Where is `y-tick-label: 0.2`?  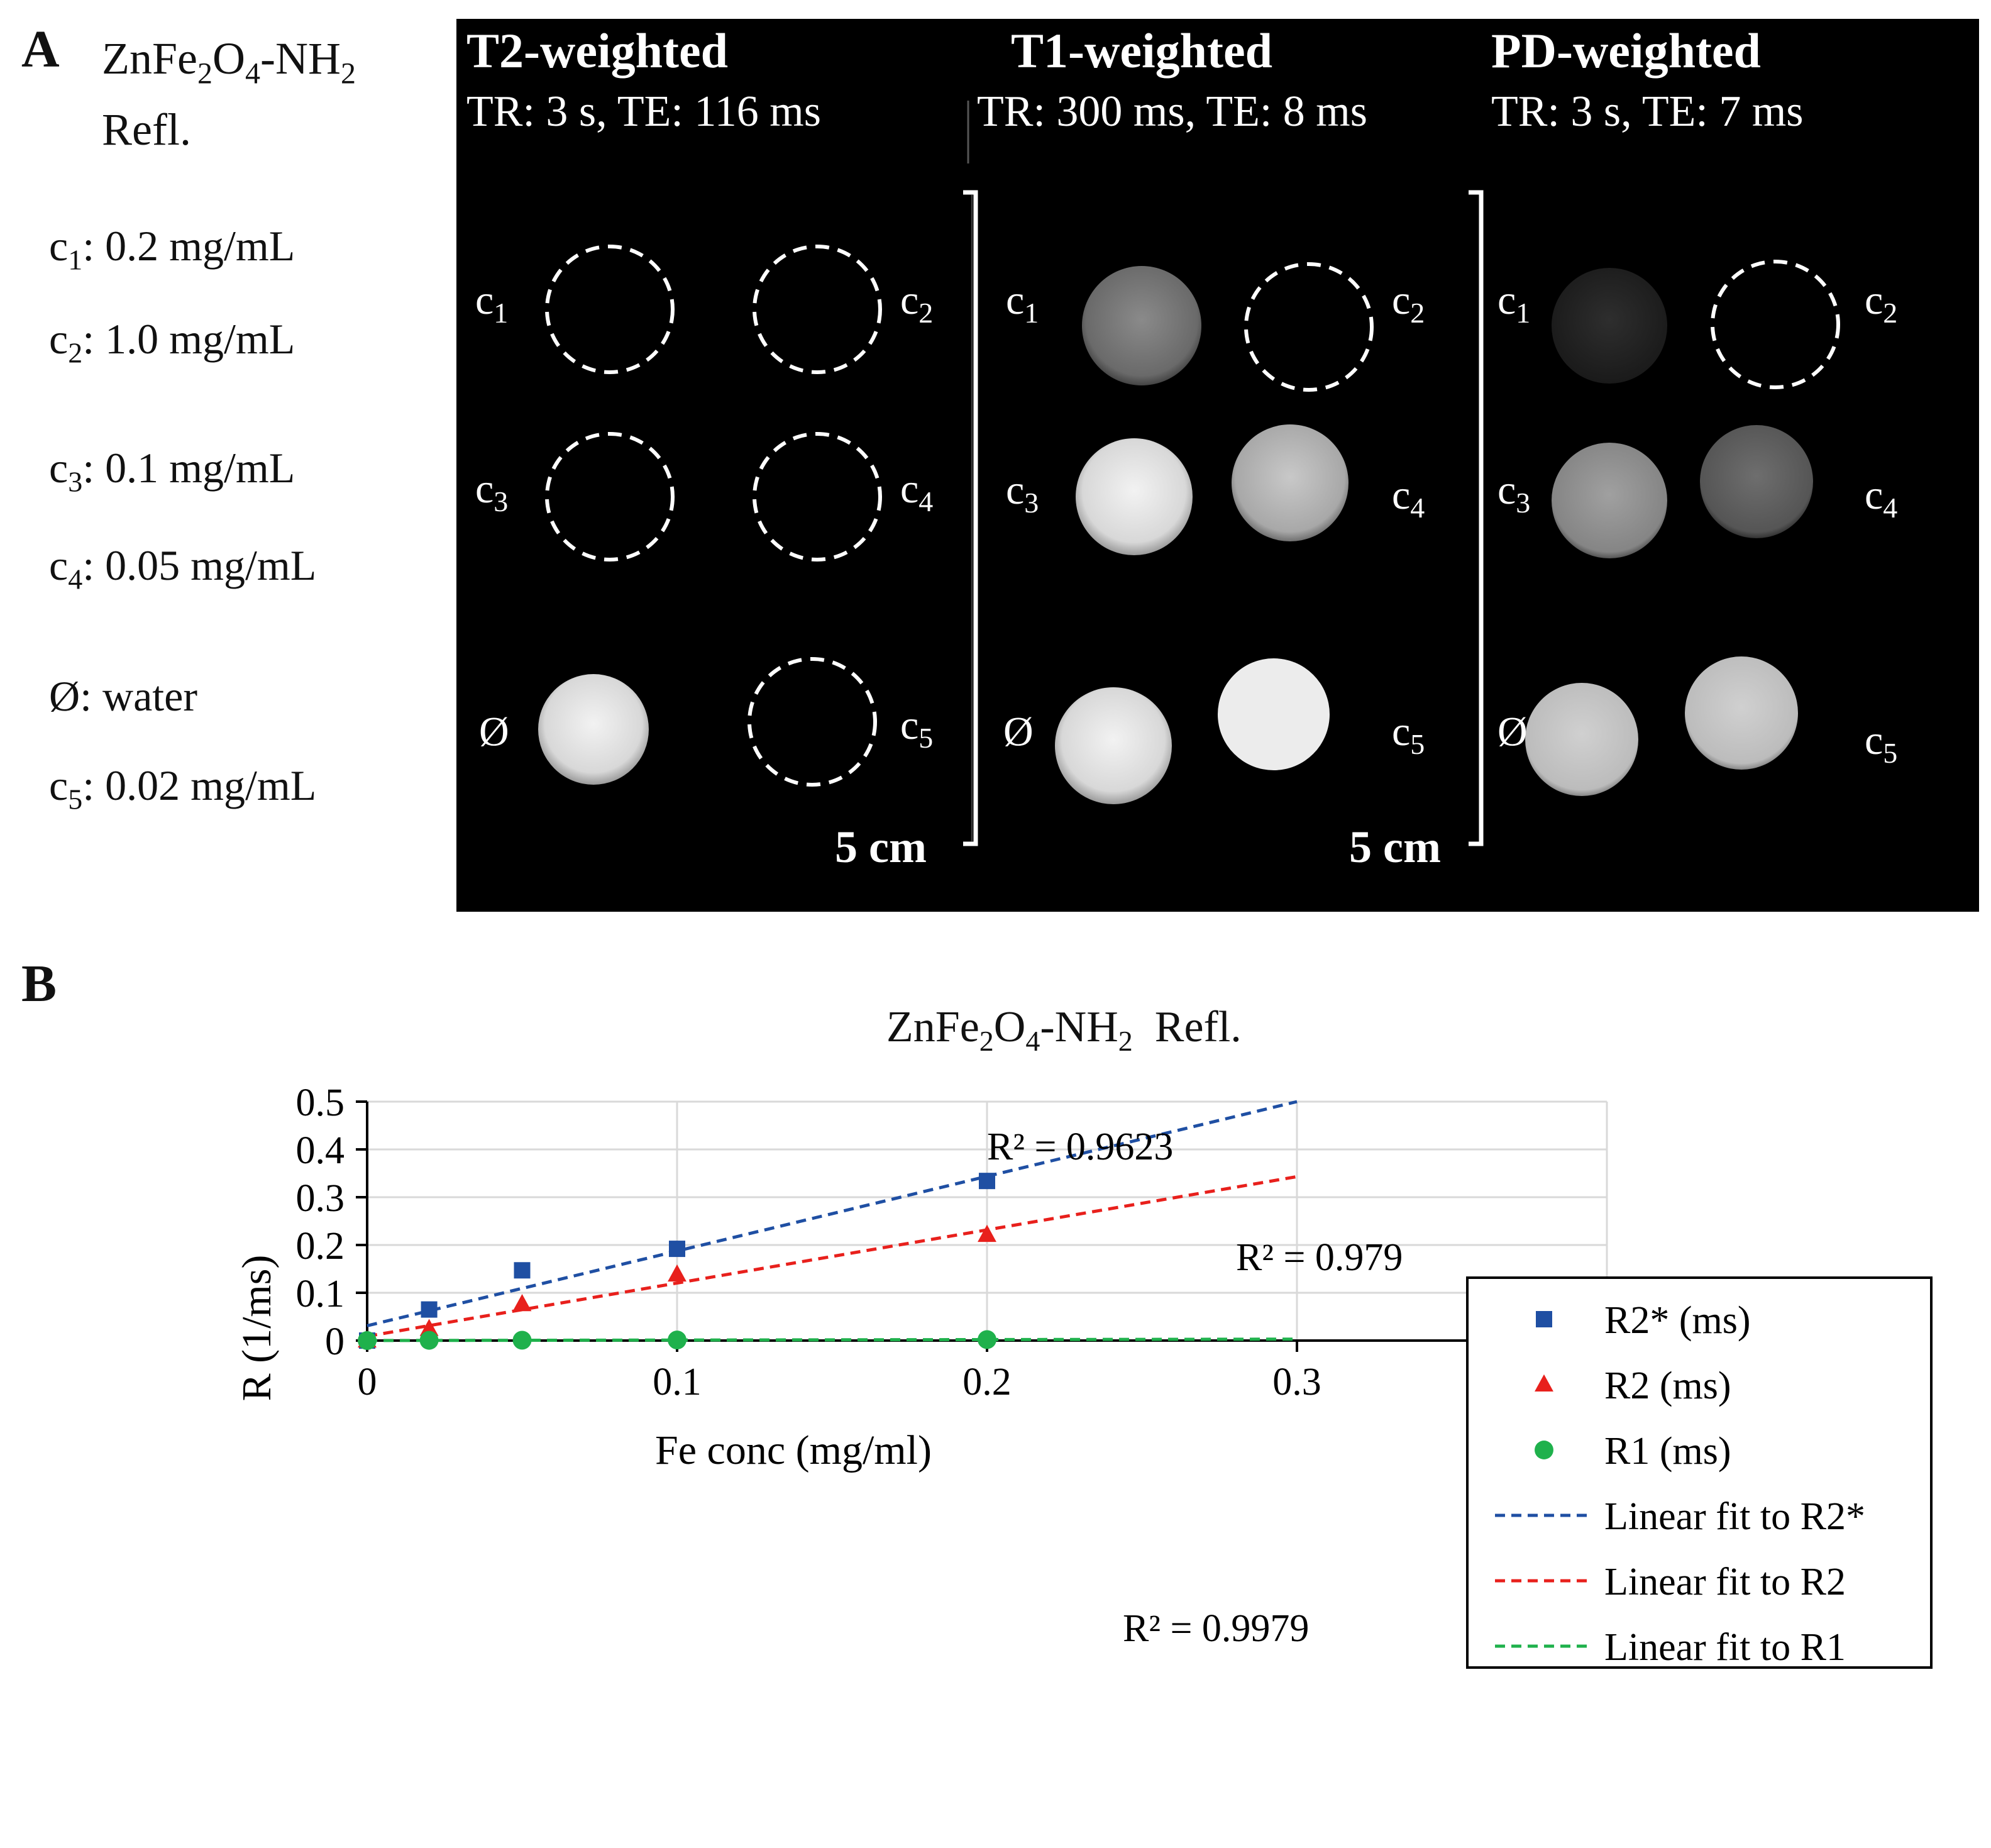 y-tick-label: 0.2 is located at coordinates (320, 1247).